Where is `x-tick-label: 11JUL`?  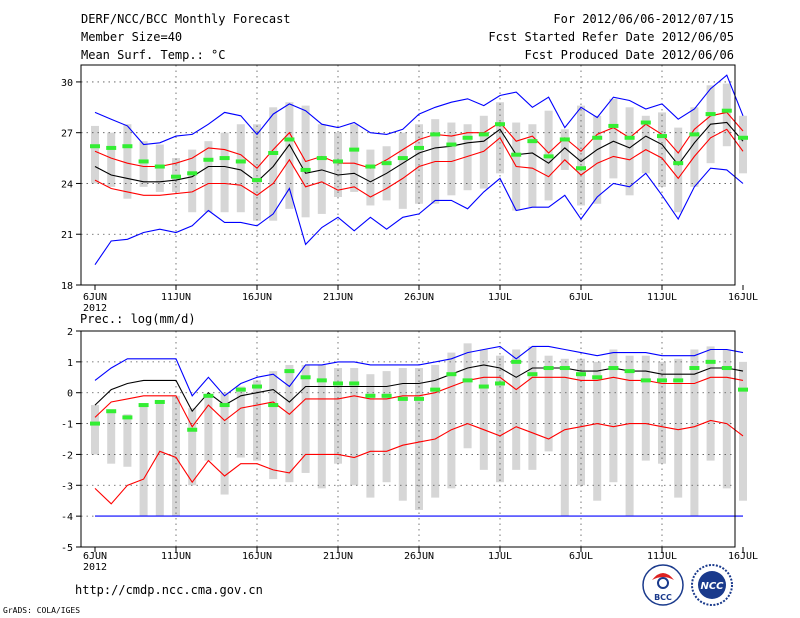 x-tick-label: 11JUL is located at coordinates (662, 556).